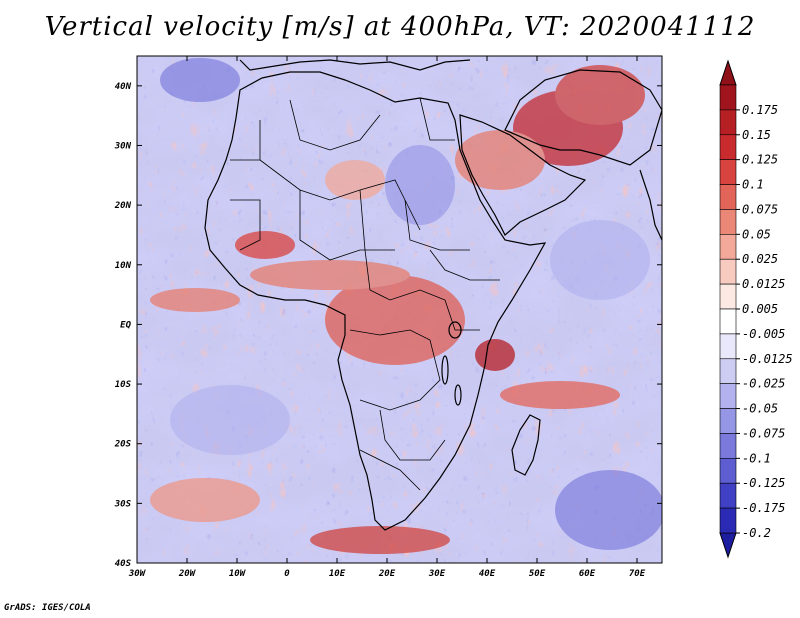  Describe the element at coordinates (125, 325) in the screenshot. I see `lat-tick-label: EQ` at that location.